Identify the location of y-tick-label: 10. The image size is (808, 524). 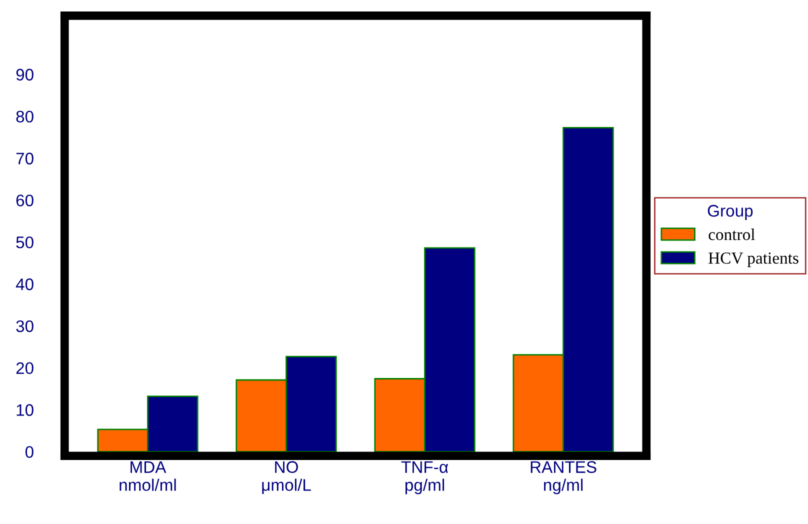
(25, 410).